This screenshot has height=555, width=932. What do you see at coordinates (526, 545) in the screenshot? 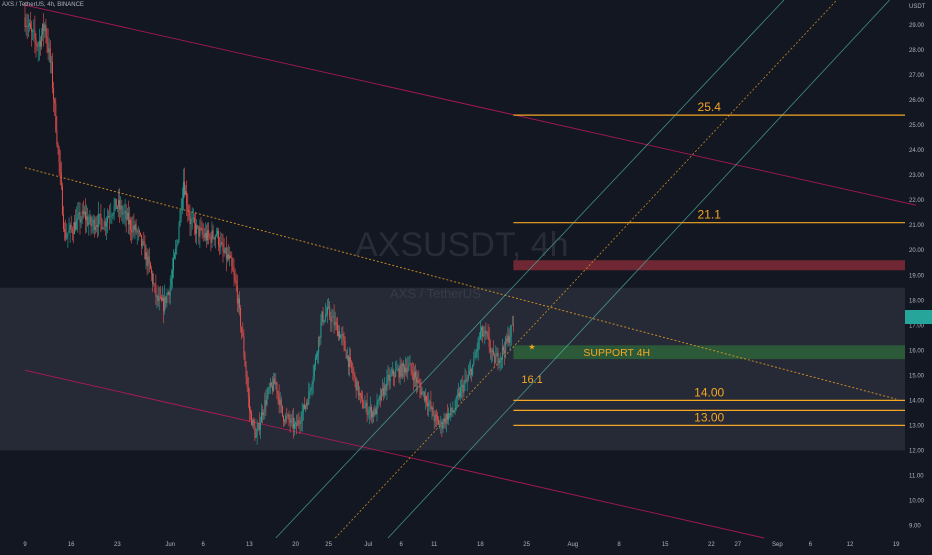
I see `x-axis-tick-label: 25` at bounding box center [526, 545].